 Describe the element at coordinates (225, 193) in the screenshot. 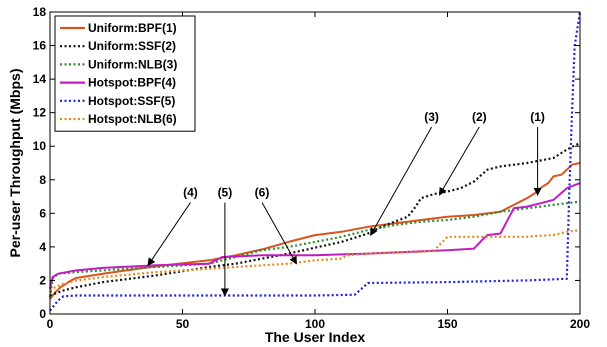

I see `annotation-label: (5)` at that location.